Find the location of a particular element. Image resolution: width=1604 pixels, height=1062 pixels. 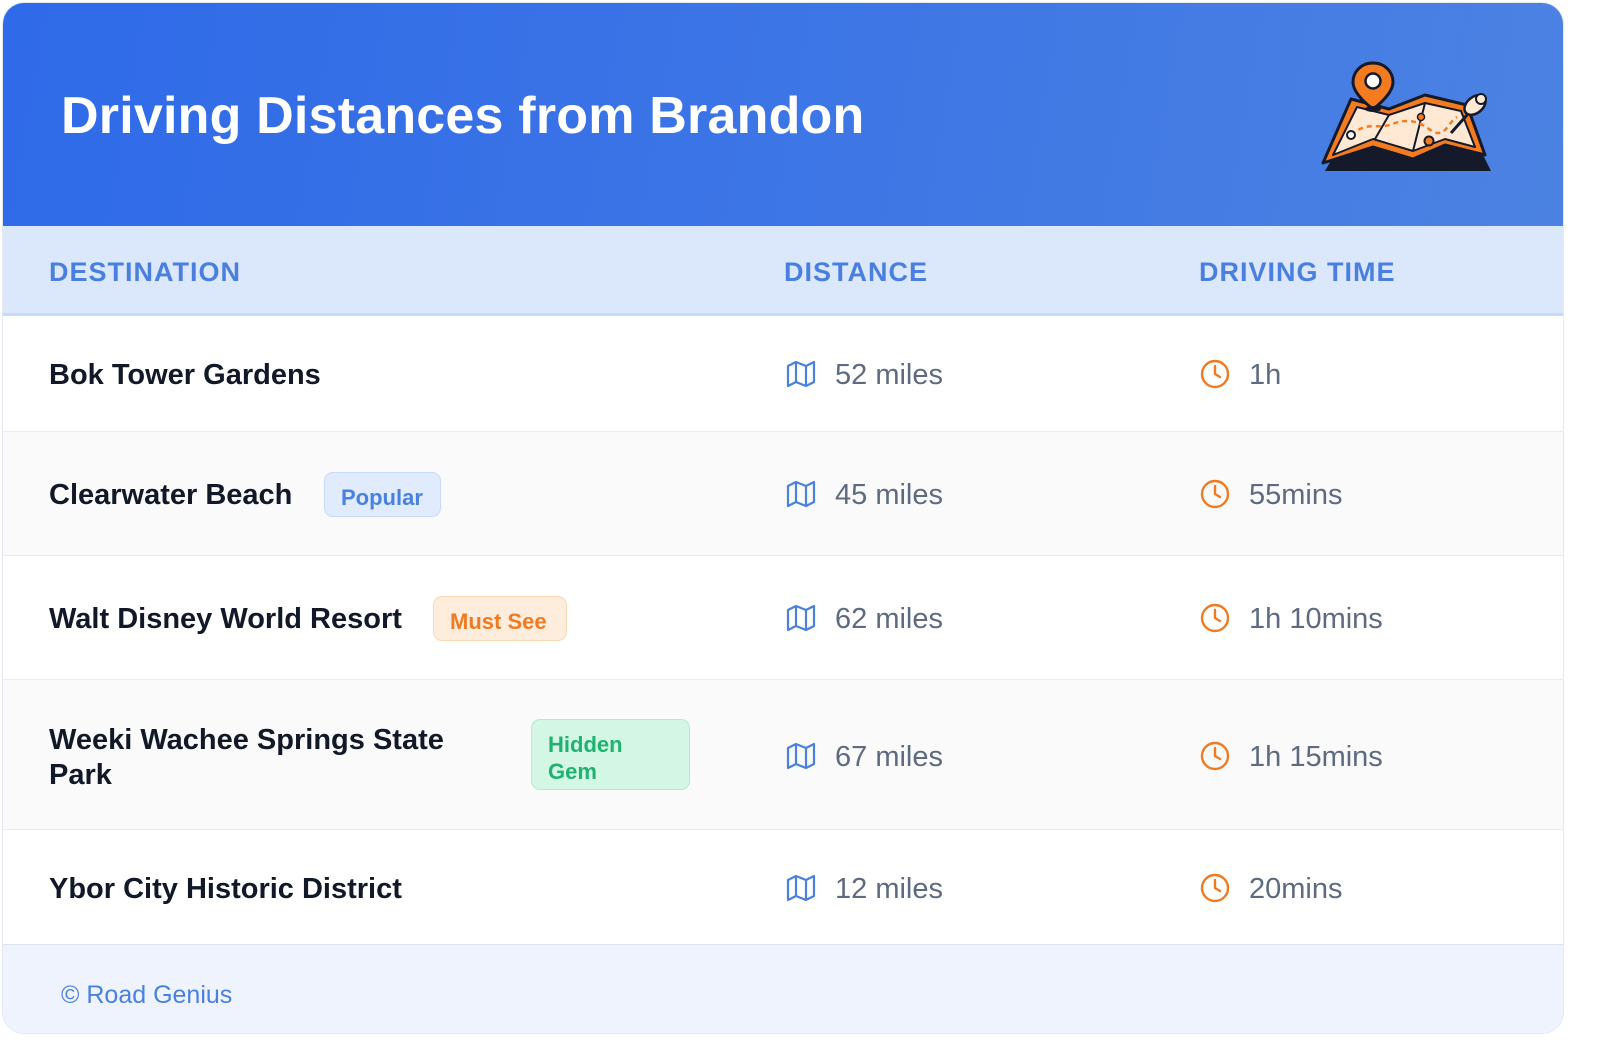

badge-must-see: Must See is located at coordinates (500, 618).